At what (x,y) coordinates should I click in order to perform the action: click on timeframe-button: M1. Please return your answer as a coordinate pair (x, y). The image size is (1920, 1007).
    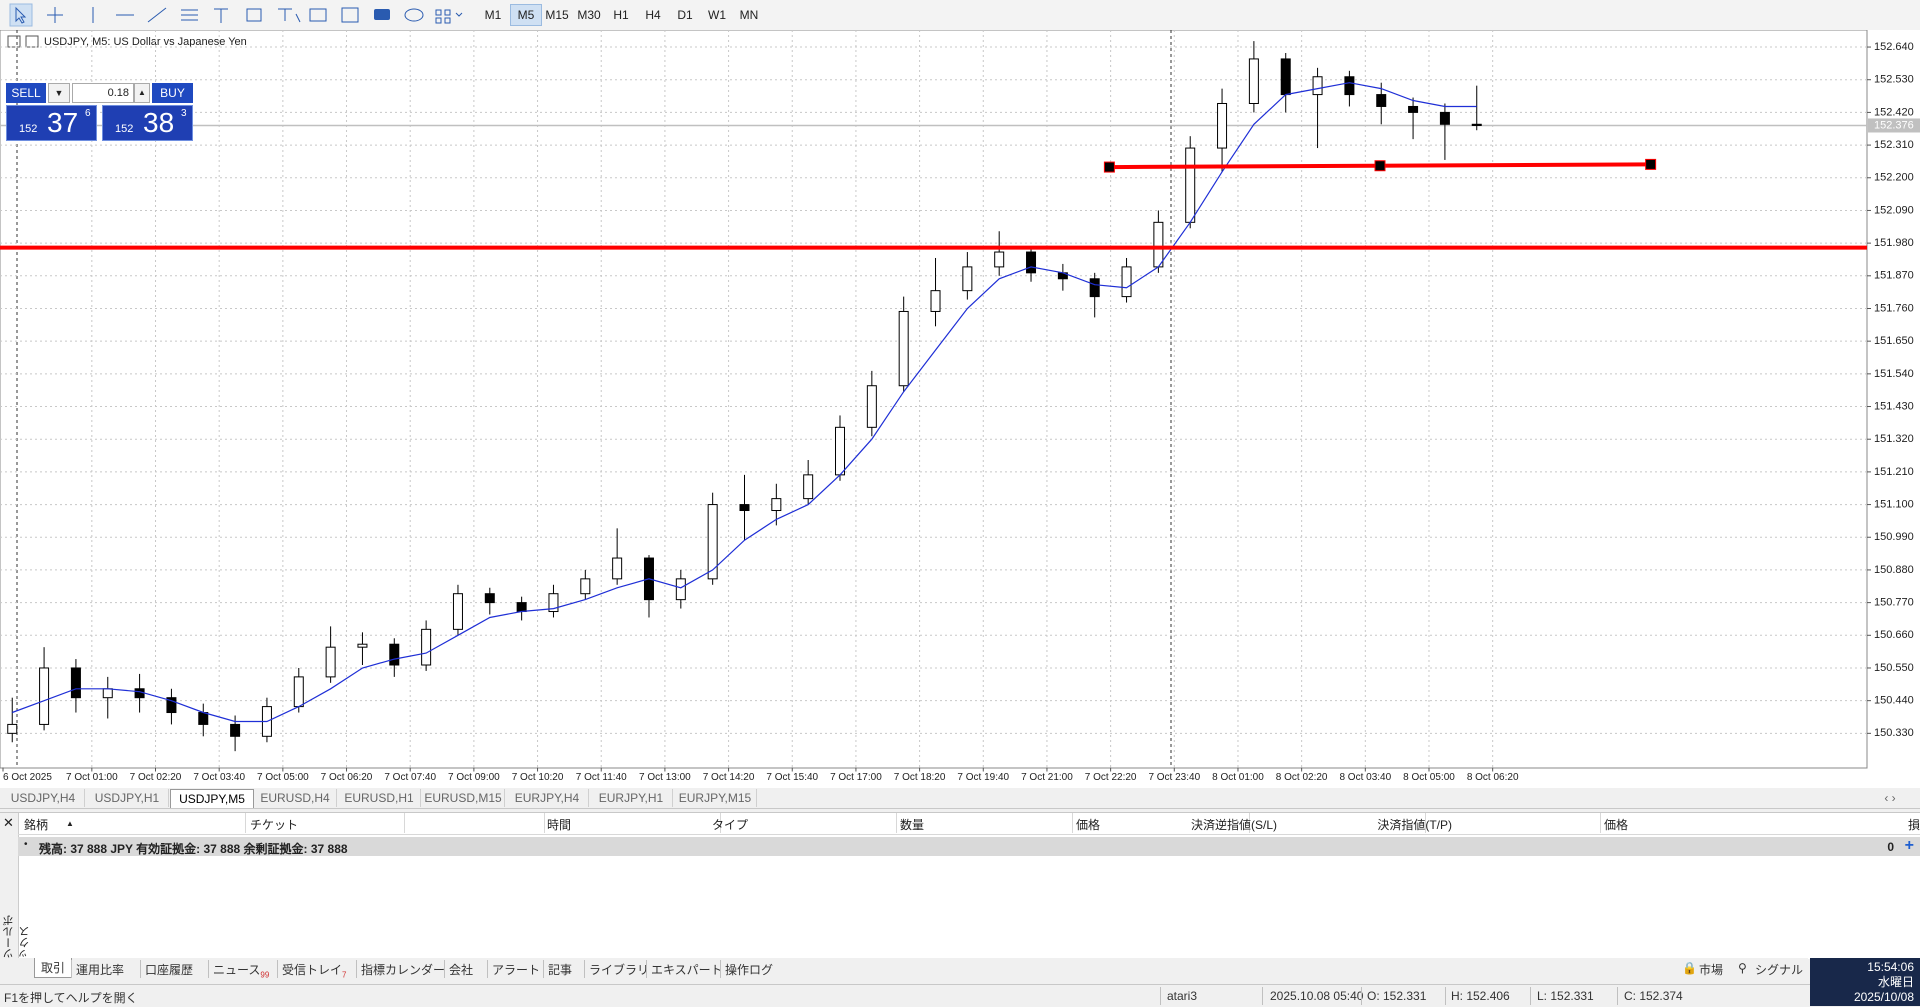
    Looking at the image, I should click on (493, 15).